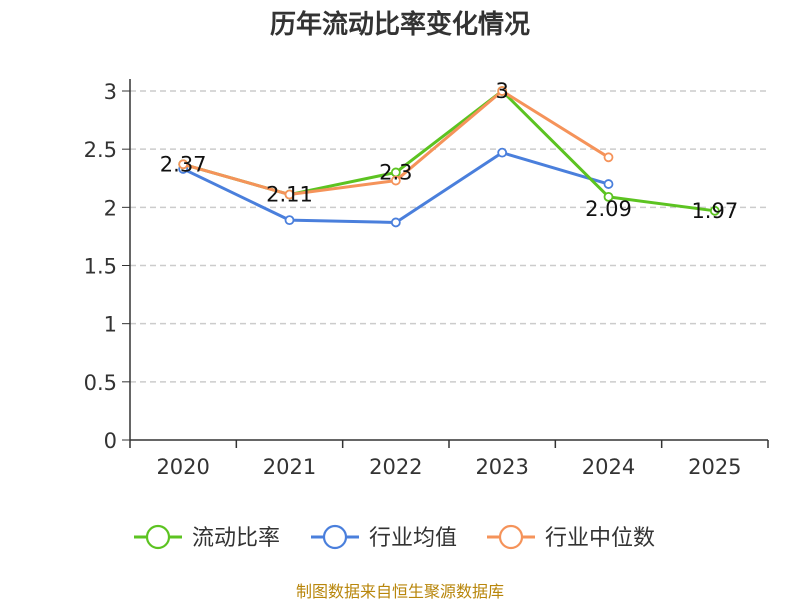 The image size is (800, 602). What do you see at coordinates (182, 467) in the screenshot?
I see `x-tick-label: 2020` at bounding box center [182, 467].